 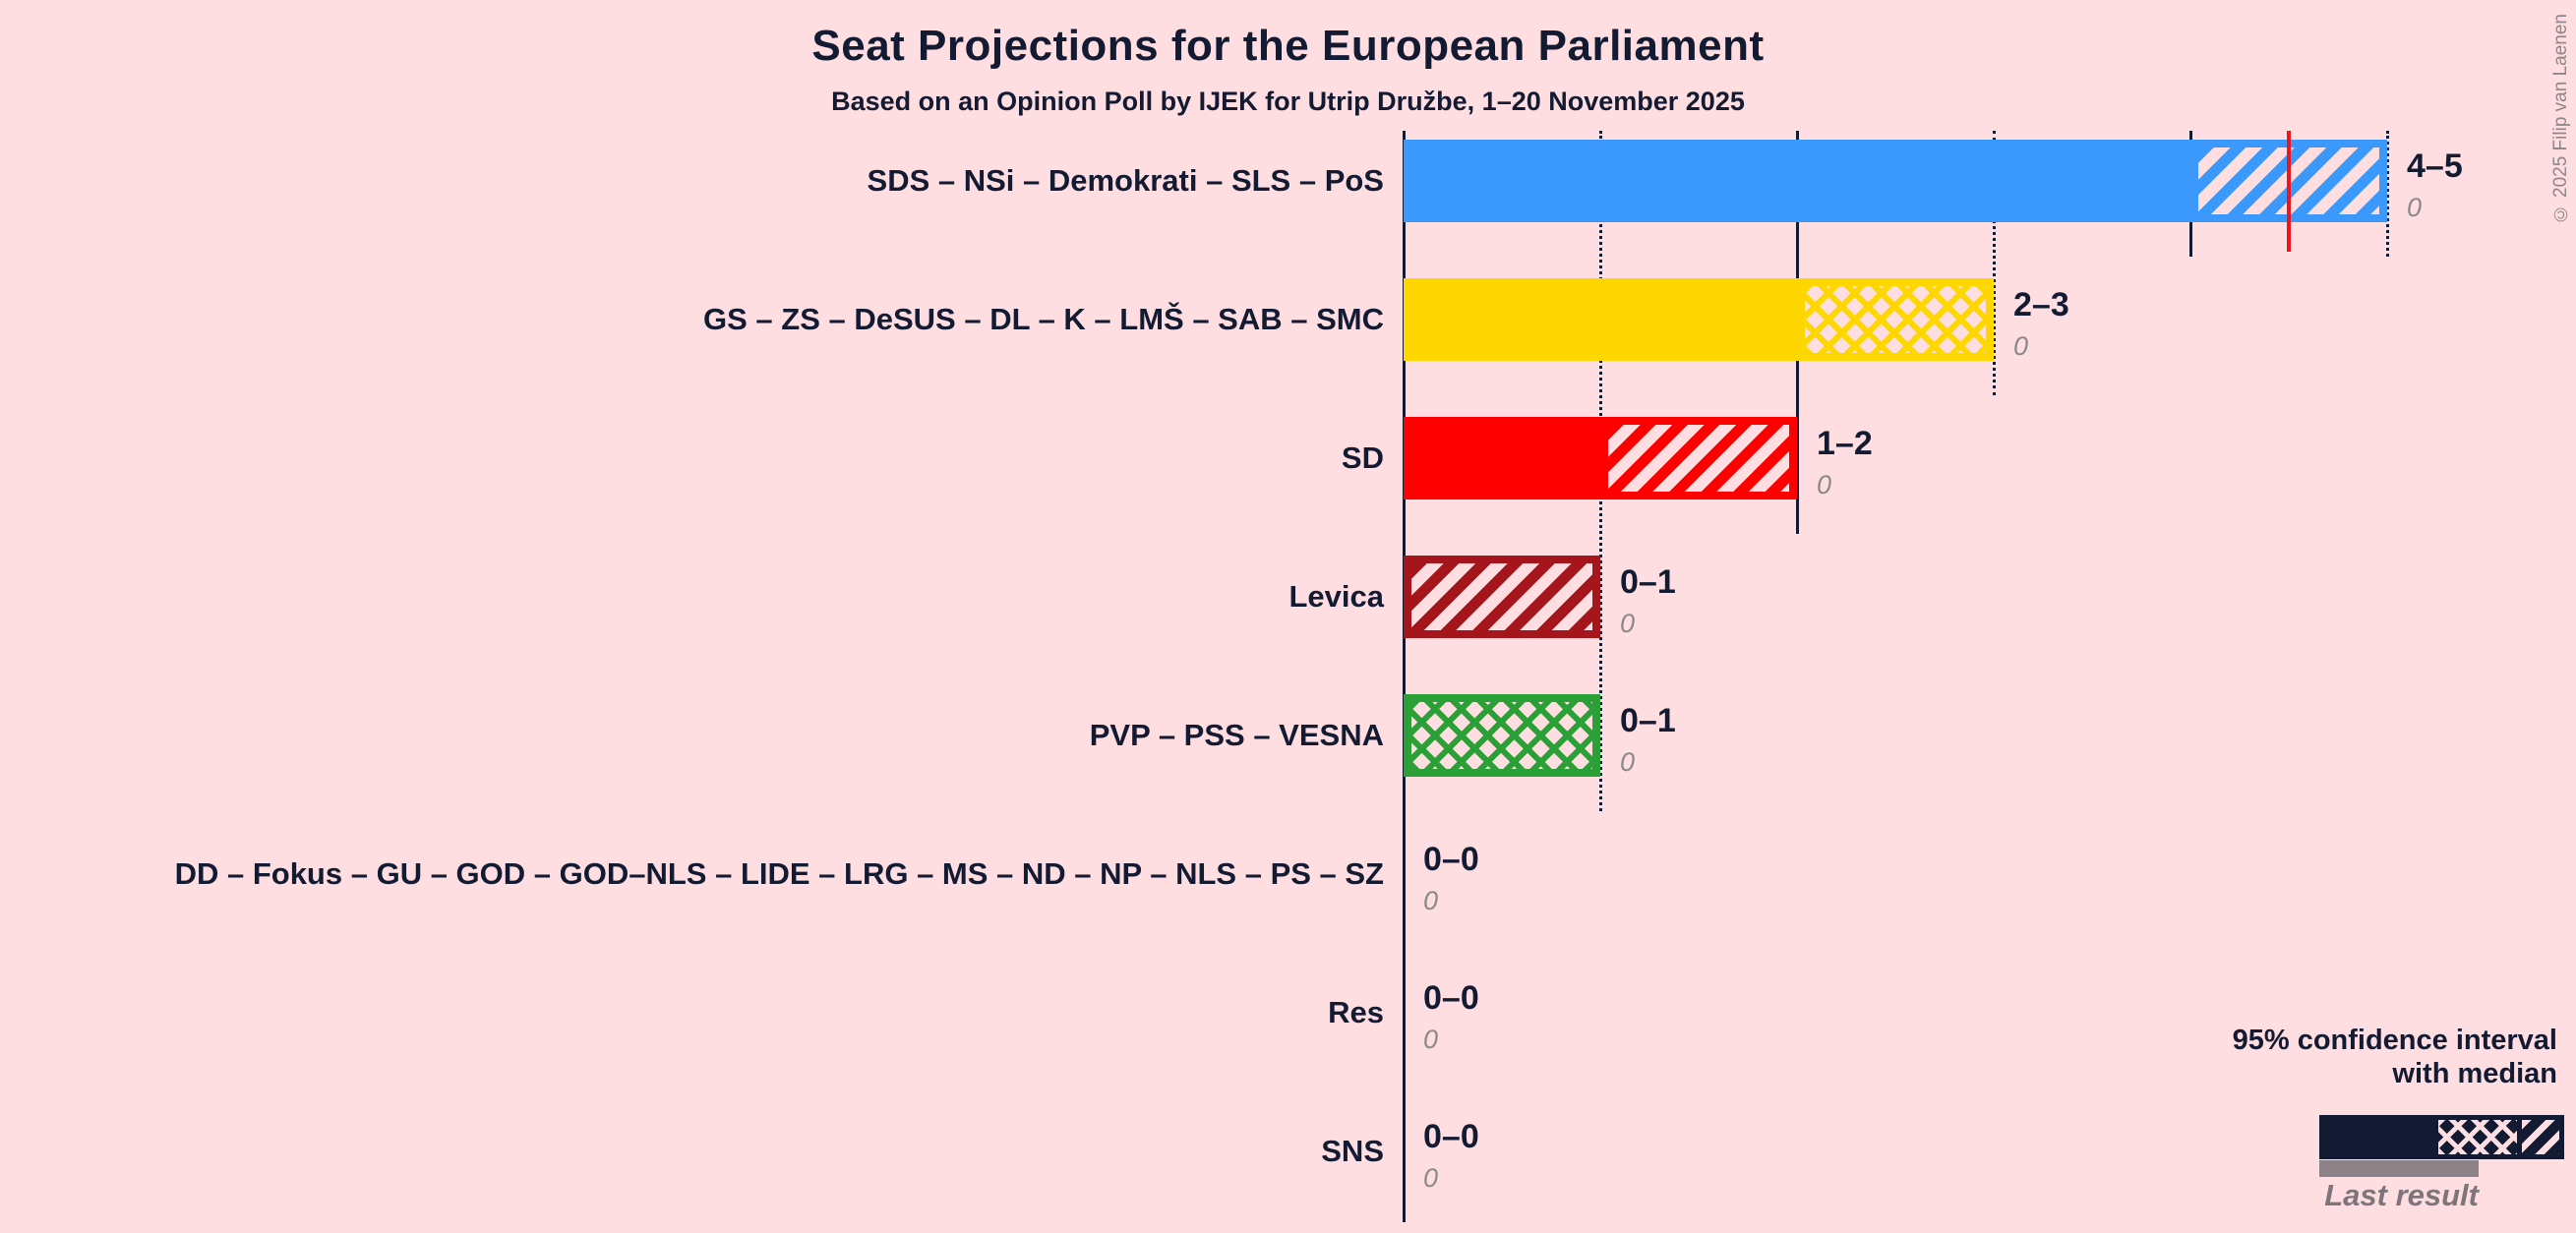 What do you see at coordinates (1362, 458) in the screenshot?
I see `row-label: SD` at bounding box center [1362, 458].